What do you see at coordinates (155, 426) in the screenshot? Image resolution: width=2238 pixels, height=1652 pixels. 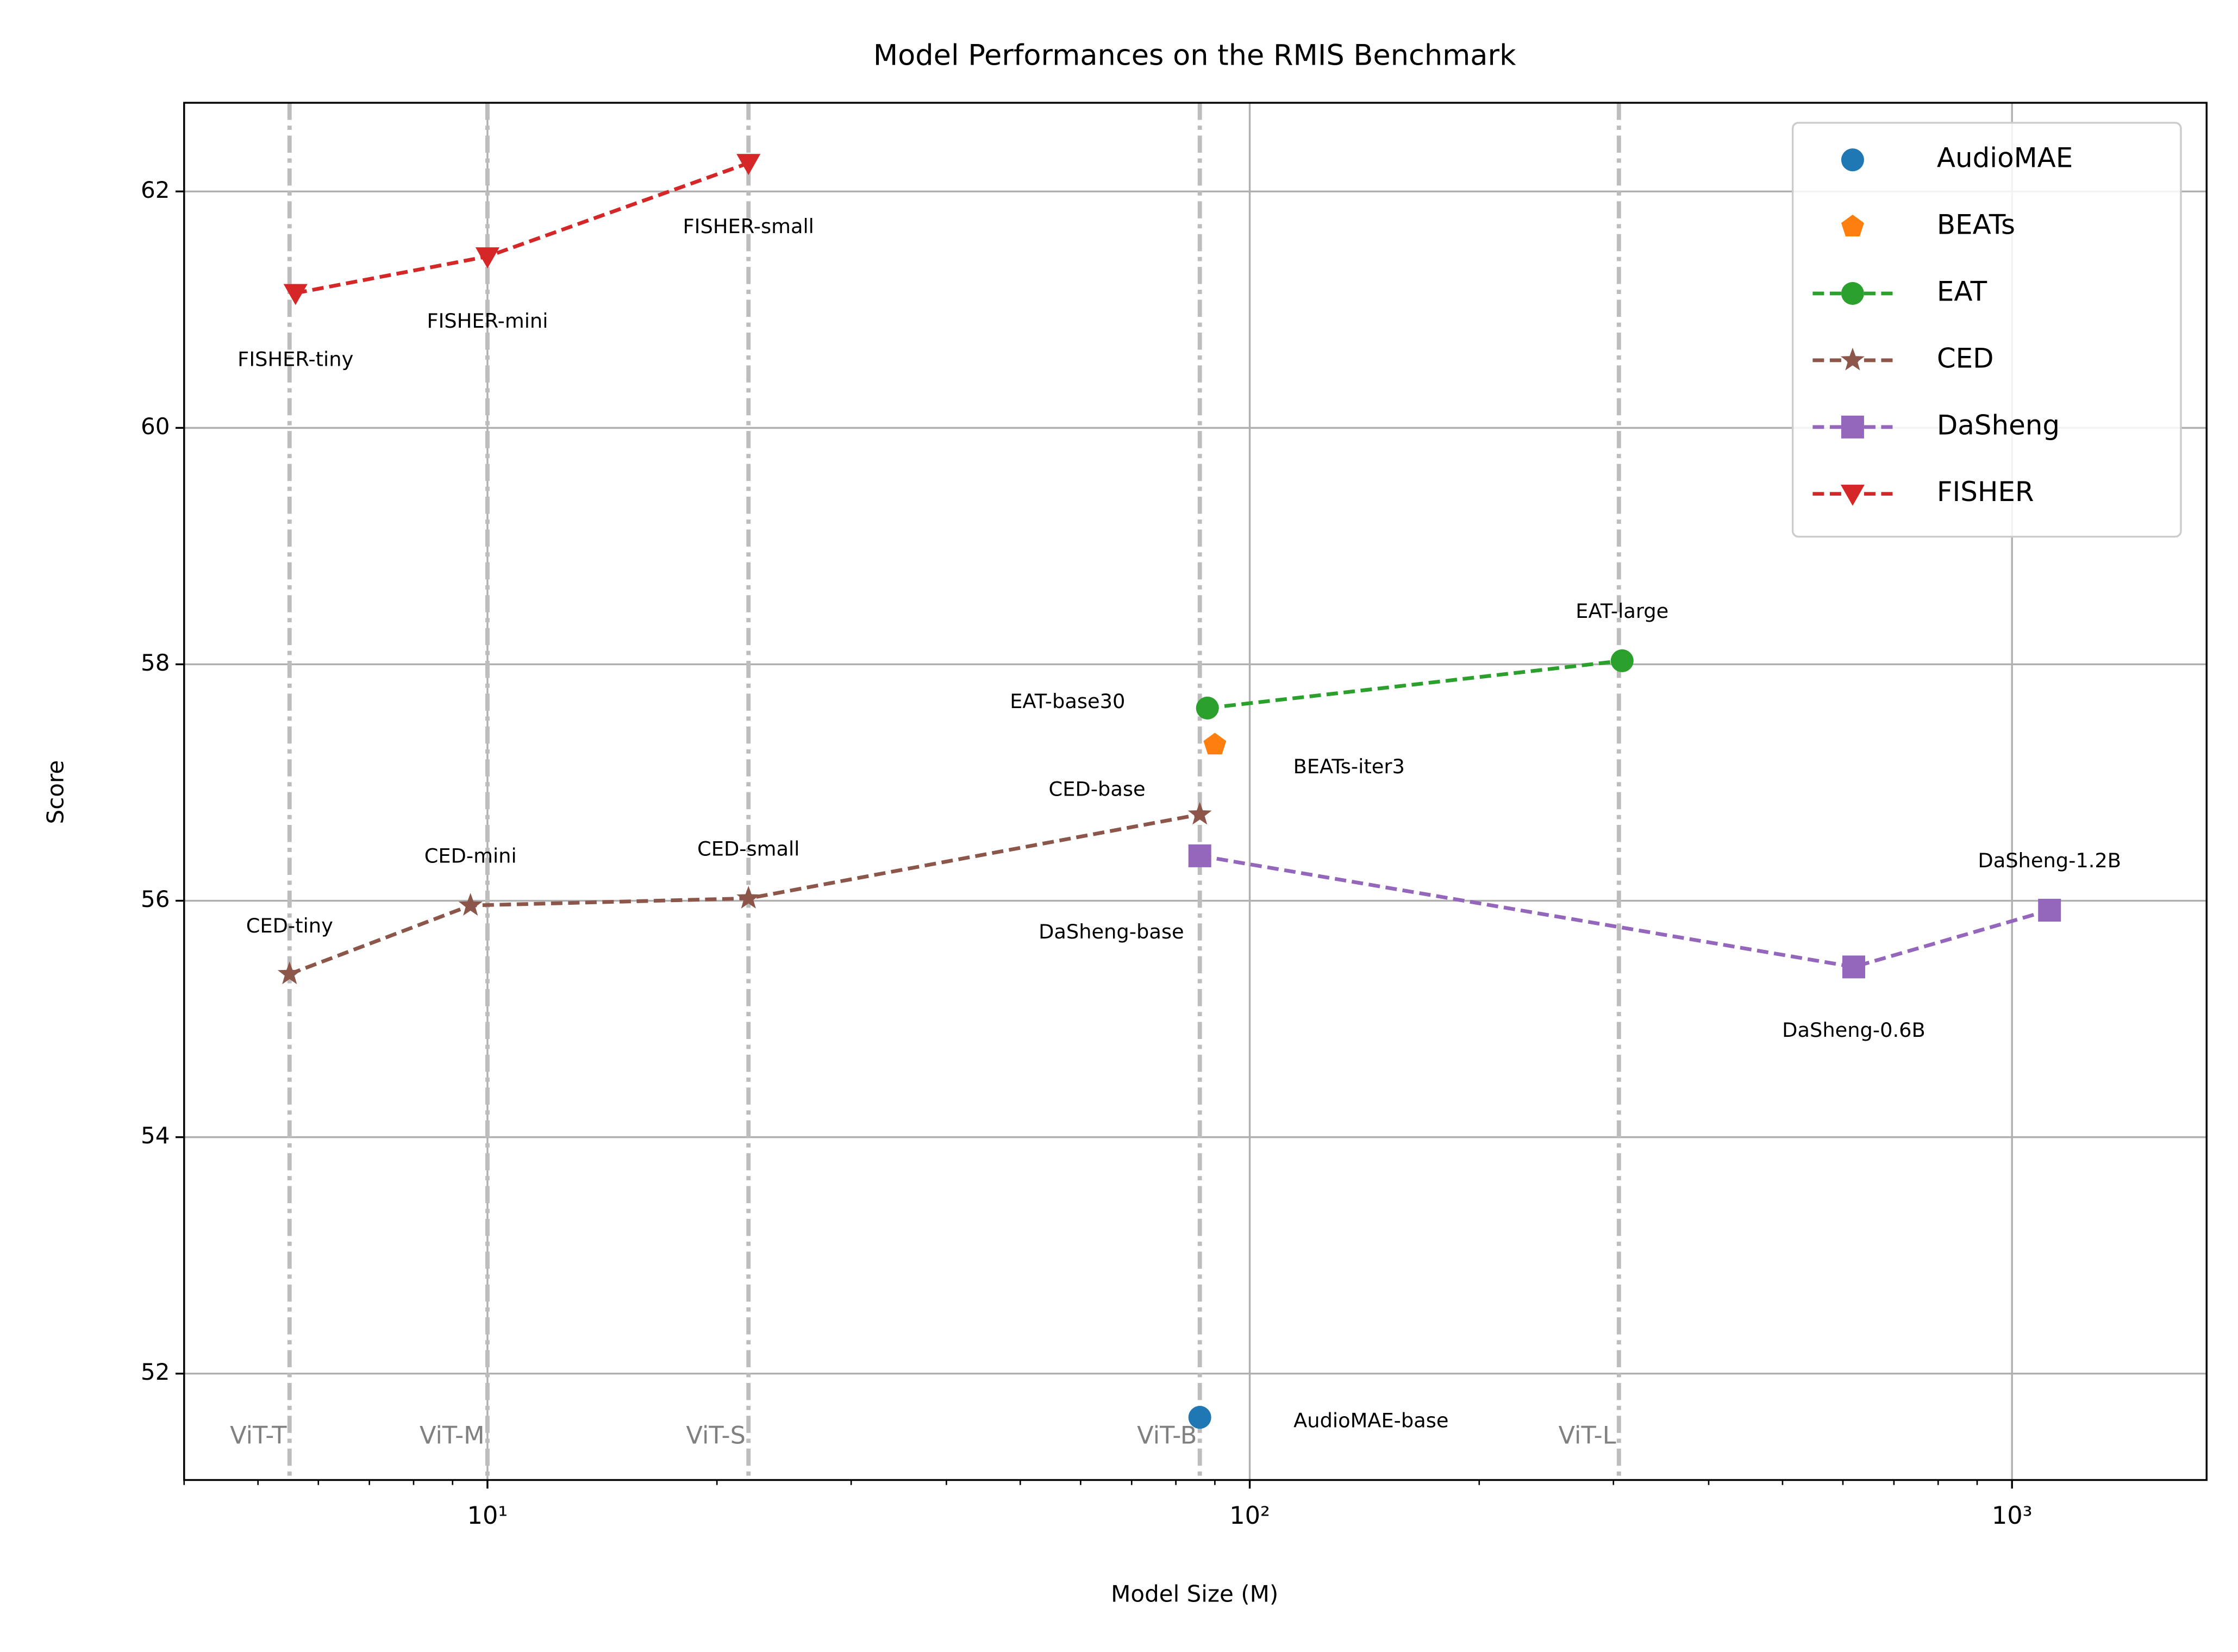 I see `y-tick-label: 60` at bounding box center [155, 426].